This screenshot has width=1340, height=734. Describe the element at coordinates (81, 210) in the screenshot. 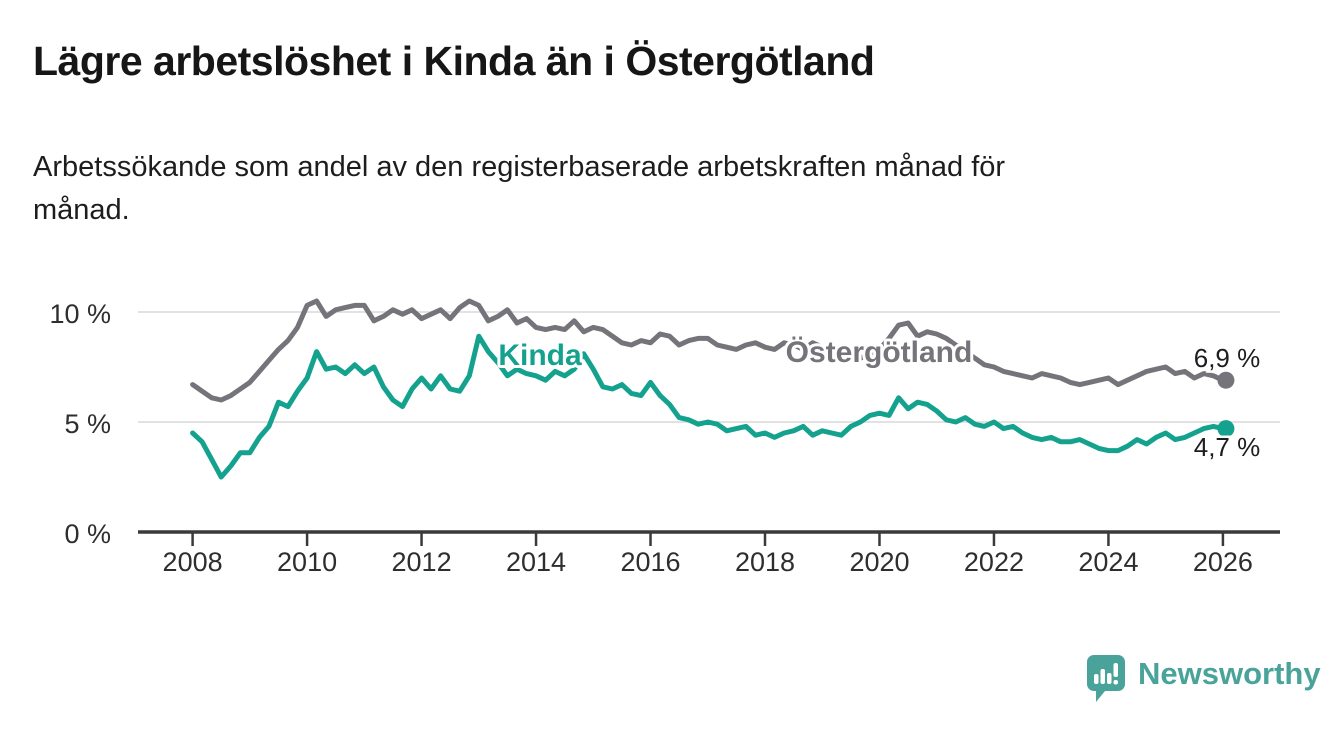

I see `subtitle-line-2: månad.` at that location.